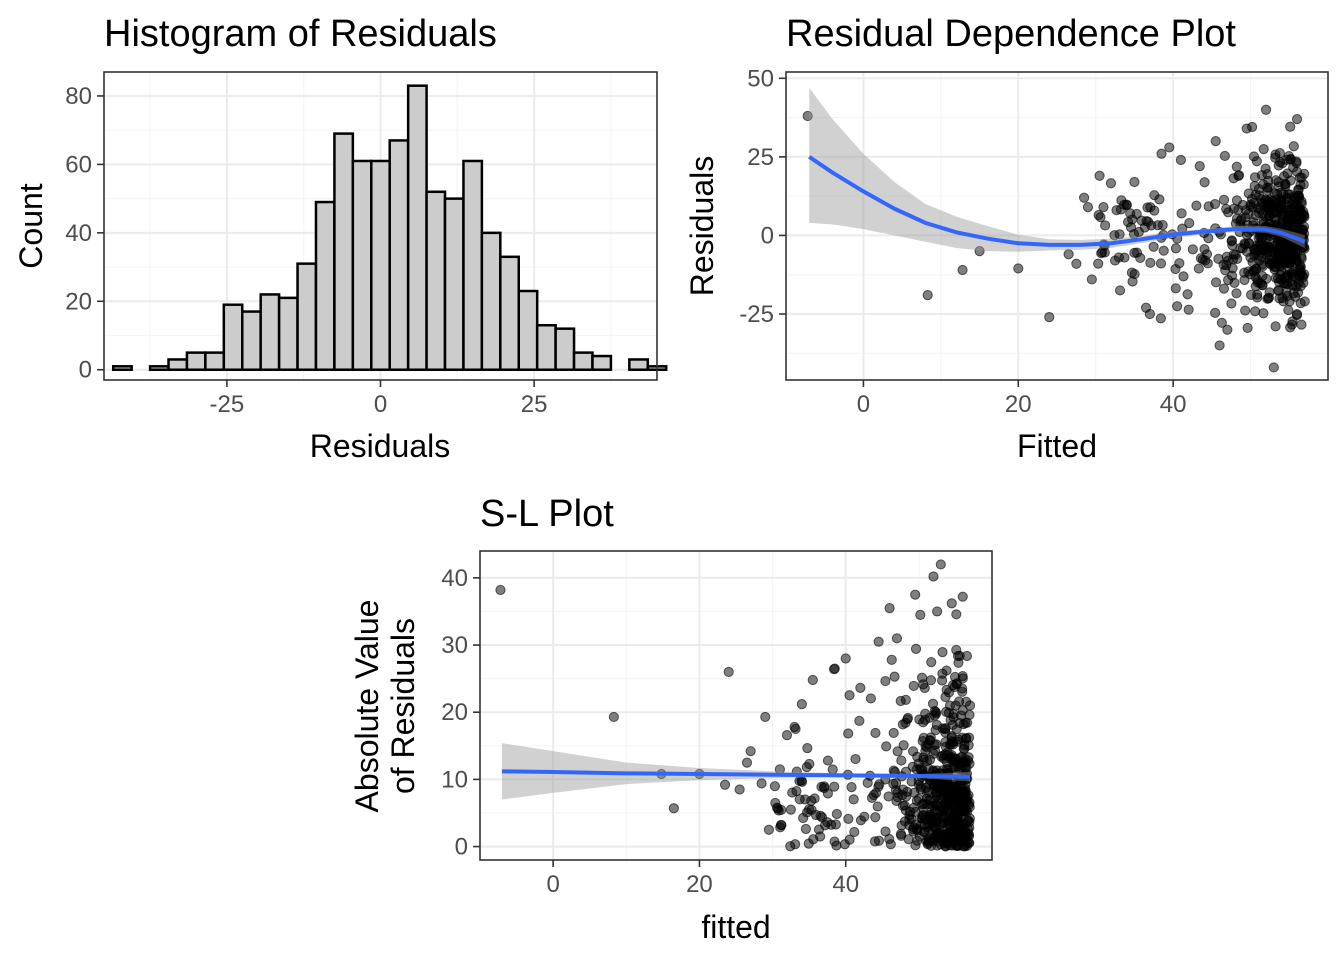 This screenshot has width=1344, height=960. Describe the element at coordinates (78, 96) in the screenshot. I see `histogram-y-tick-label: 80` at that location.